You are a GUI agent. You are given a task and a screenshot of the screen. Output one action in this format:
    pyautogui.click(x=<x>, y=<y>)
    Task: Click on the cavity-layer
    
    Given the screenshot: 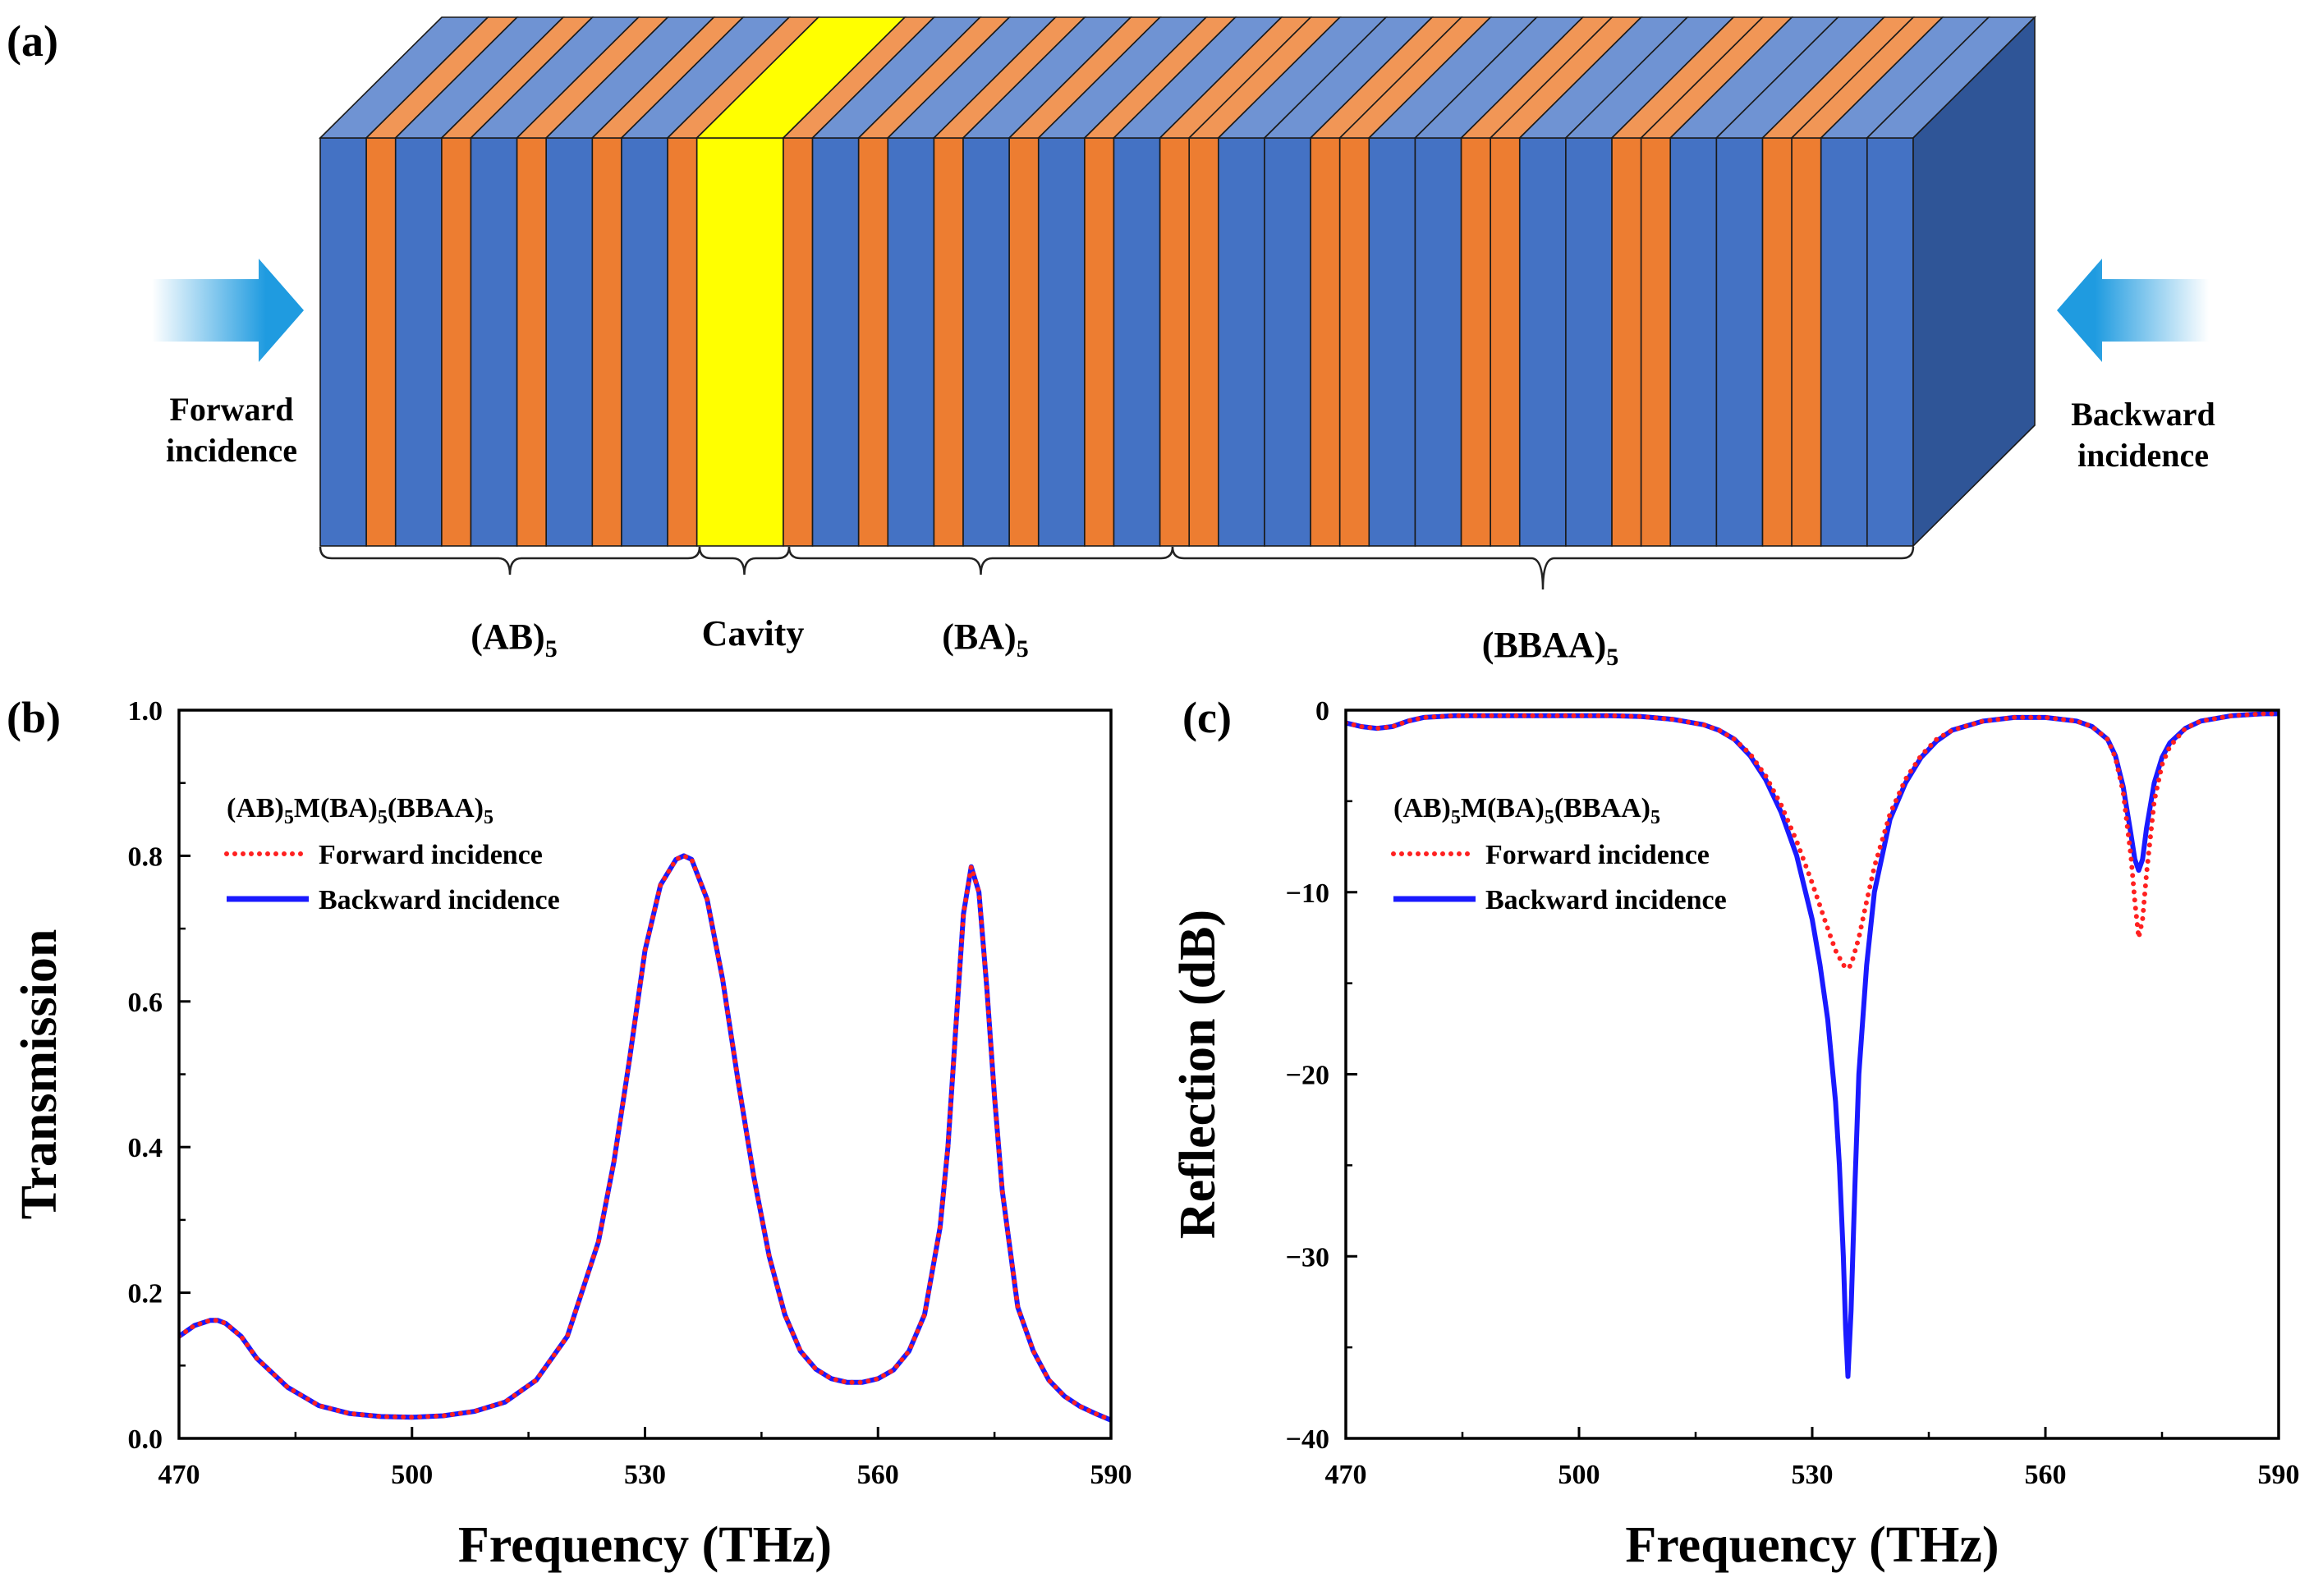 What is the action you would take?
    pyautogui.click(x=739, y=342)
    